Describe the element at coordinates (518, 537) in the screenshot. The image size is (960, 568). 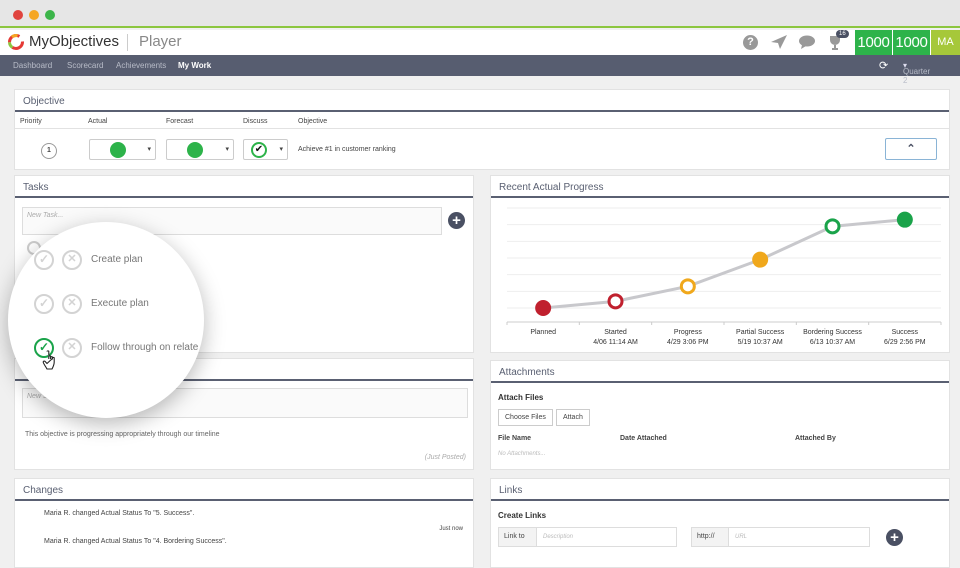
I see `link-to-label: Link to` at that location.